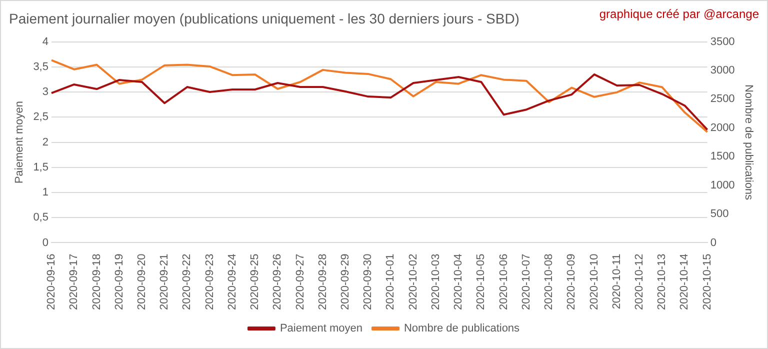  I want to click on x-tick-label: 2020-09-18, so click(96, 282).